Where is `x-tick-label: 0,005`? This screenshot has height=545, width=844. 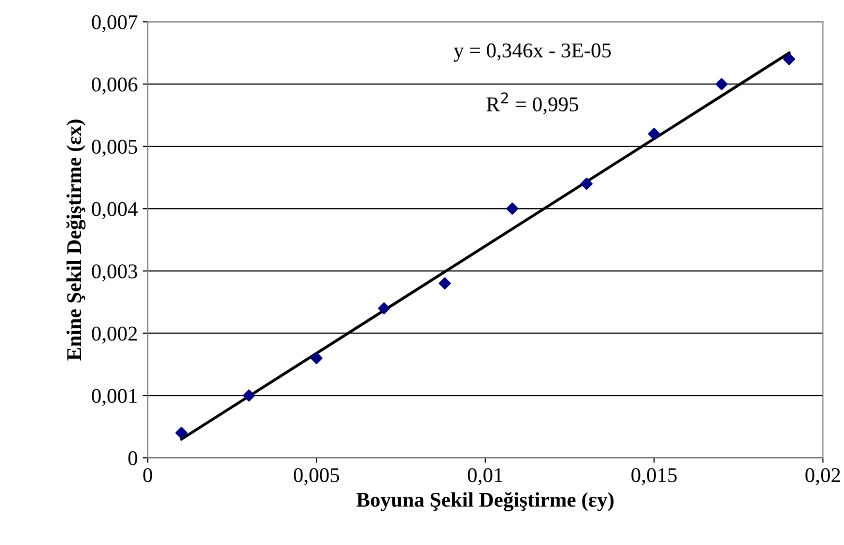 x-tick-label: 0,005 is located at coordinates (317, 477).